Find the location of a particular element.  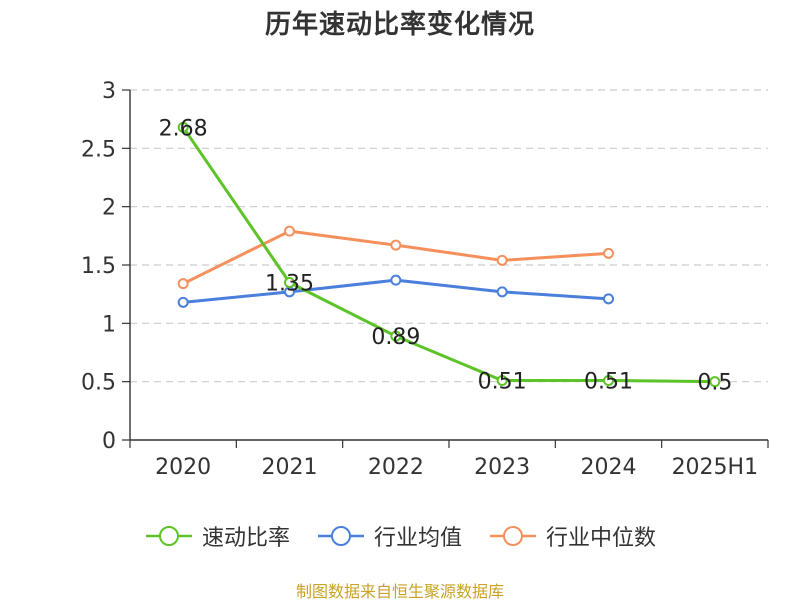

legend: 速动比率 行业均值 行业中位数 is located at coordinates (400, 536).